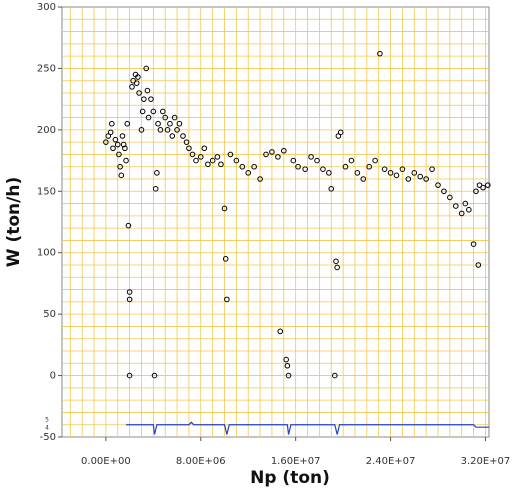 This screenshot has height=489, width=514. Describe the element at coordinates (391, 461) in the screenshot. I see `x-tick-label: 2.40E+07` at that location.